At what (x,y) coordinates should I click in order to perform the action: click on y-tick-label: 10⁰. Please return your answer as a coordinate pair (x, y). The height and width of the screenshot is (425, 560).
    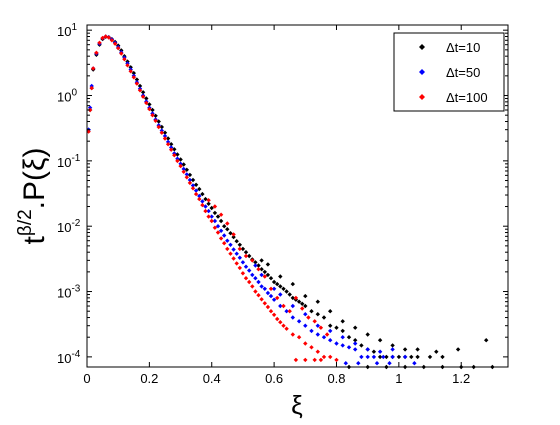
    Looking at the image, I should click on (67, 96).